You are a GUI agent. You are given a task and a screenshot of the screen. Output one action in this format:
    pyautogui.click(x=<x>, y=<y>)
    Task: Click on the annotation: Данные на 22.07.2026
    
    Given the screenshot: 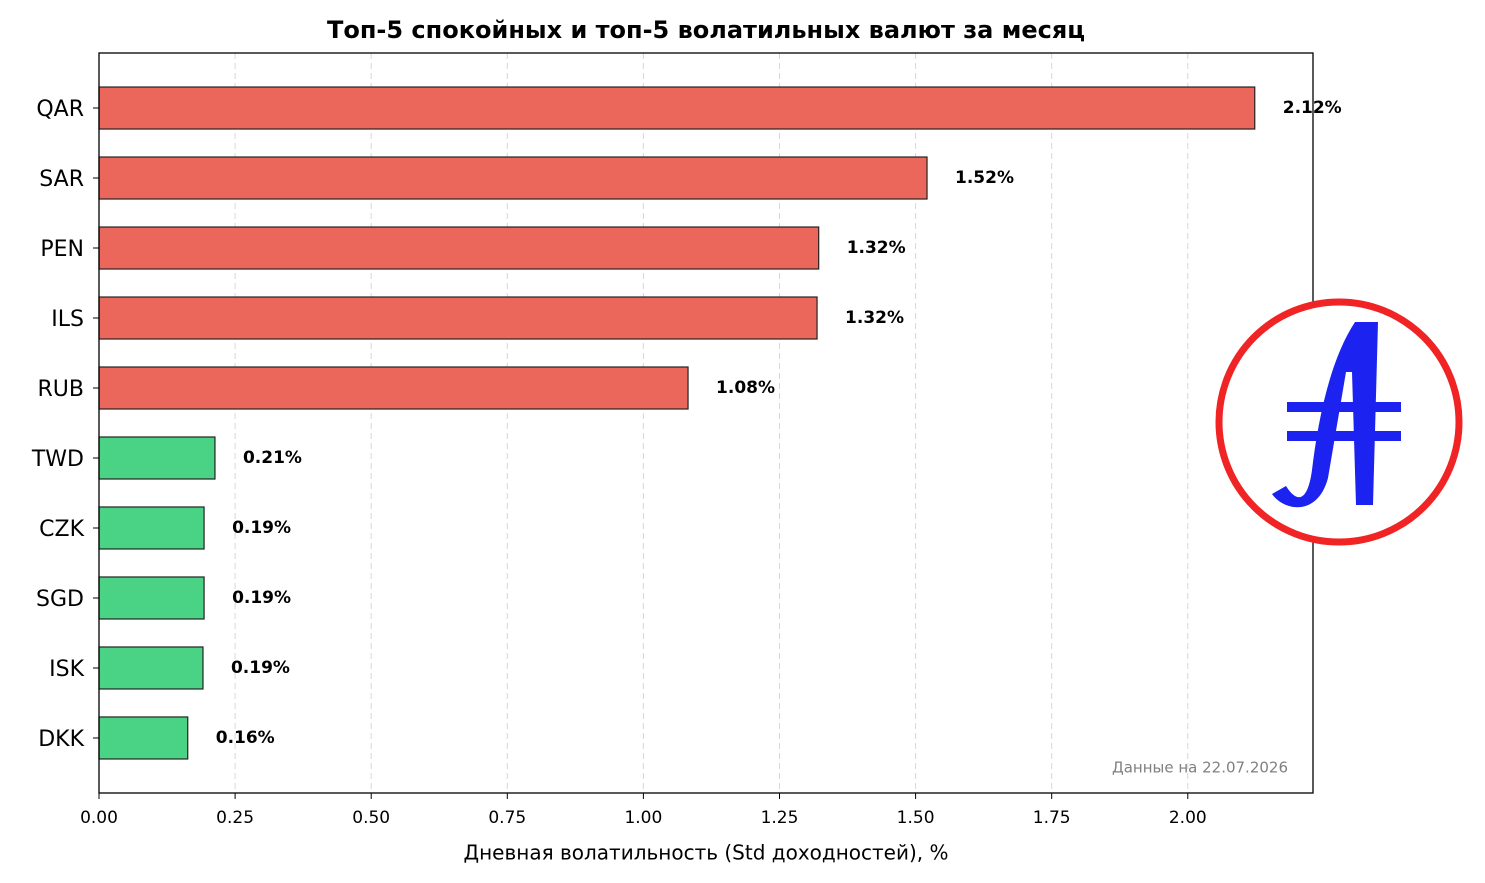 What is the action you would take?
    pyautogui.click(x=1200, y=768)
    